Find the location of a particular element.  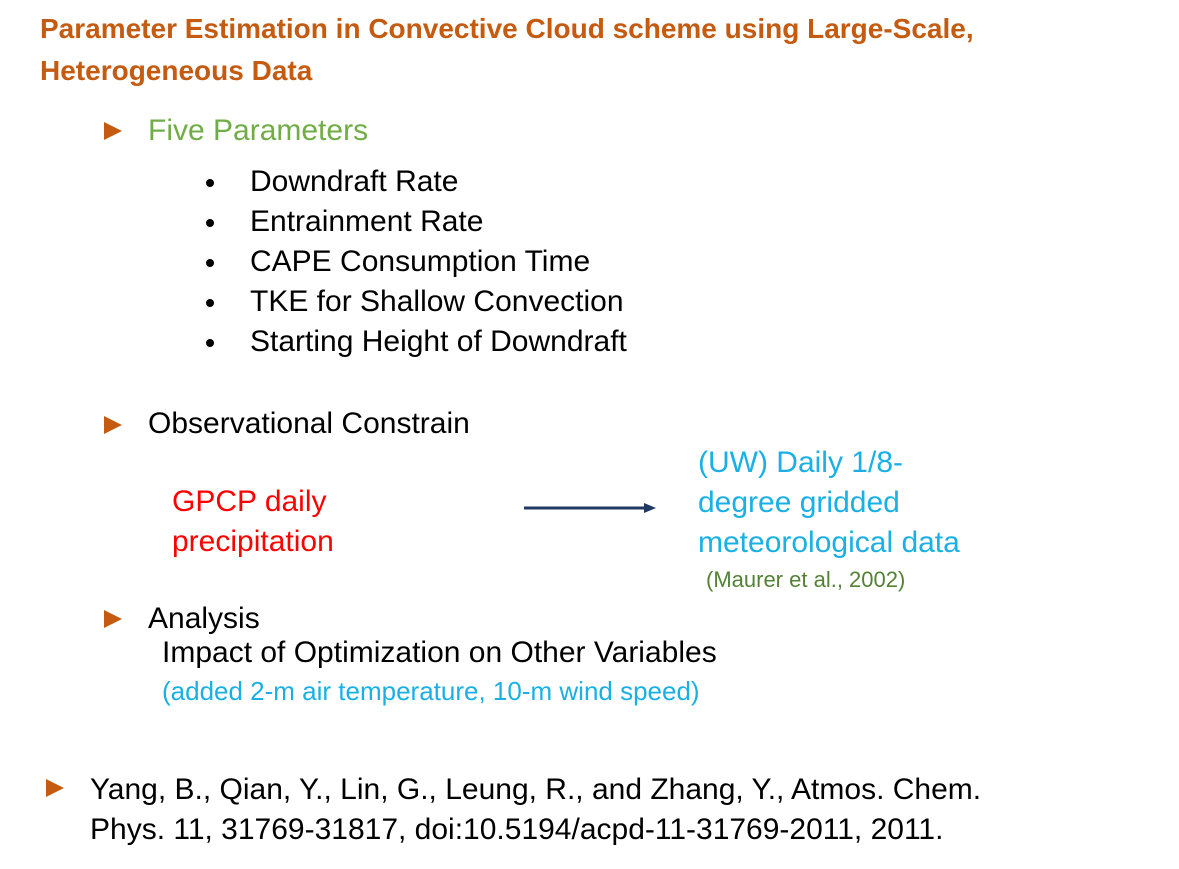

list-item: Entrainment Rate is located at coordinates (414, 222).